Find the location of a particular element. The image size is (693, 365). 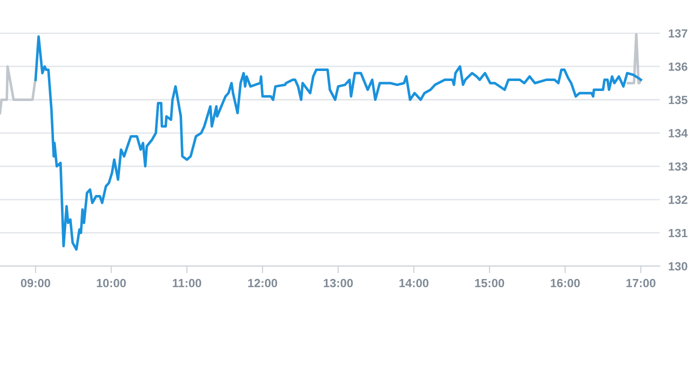

x-tick-label: 15:00 is located at coordinates (489, 283).